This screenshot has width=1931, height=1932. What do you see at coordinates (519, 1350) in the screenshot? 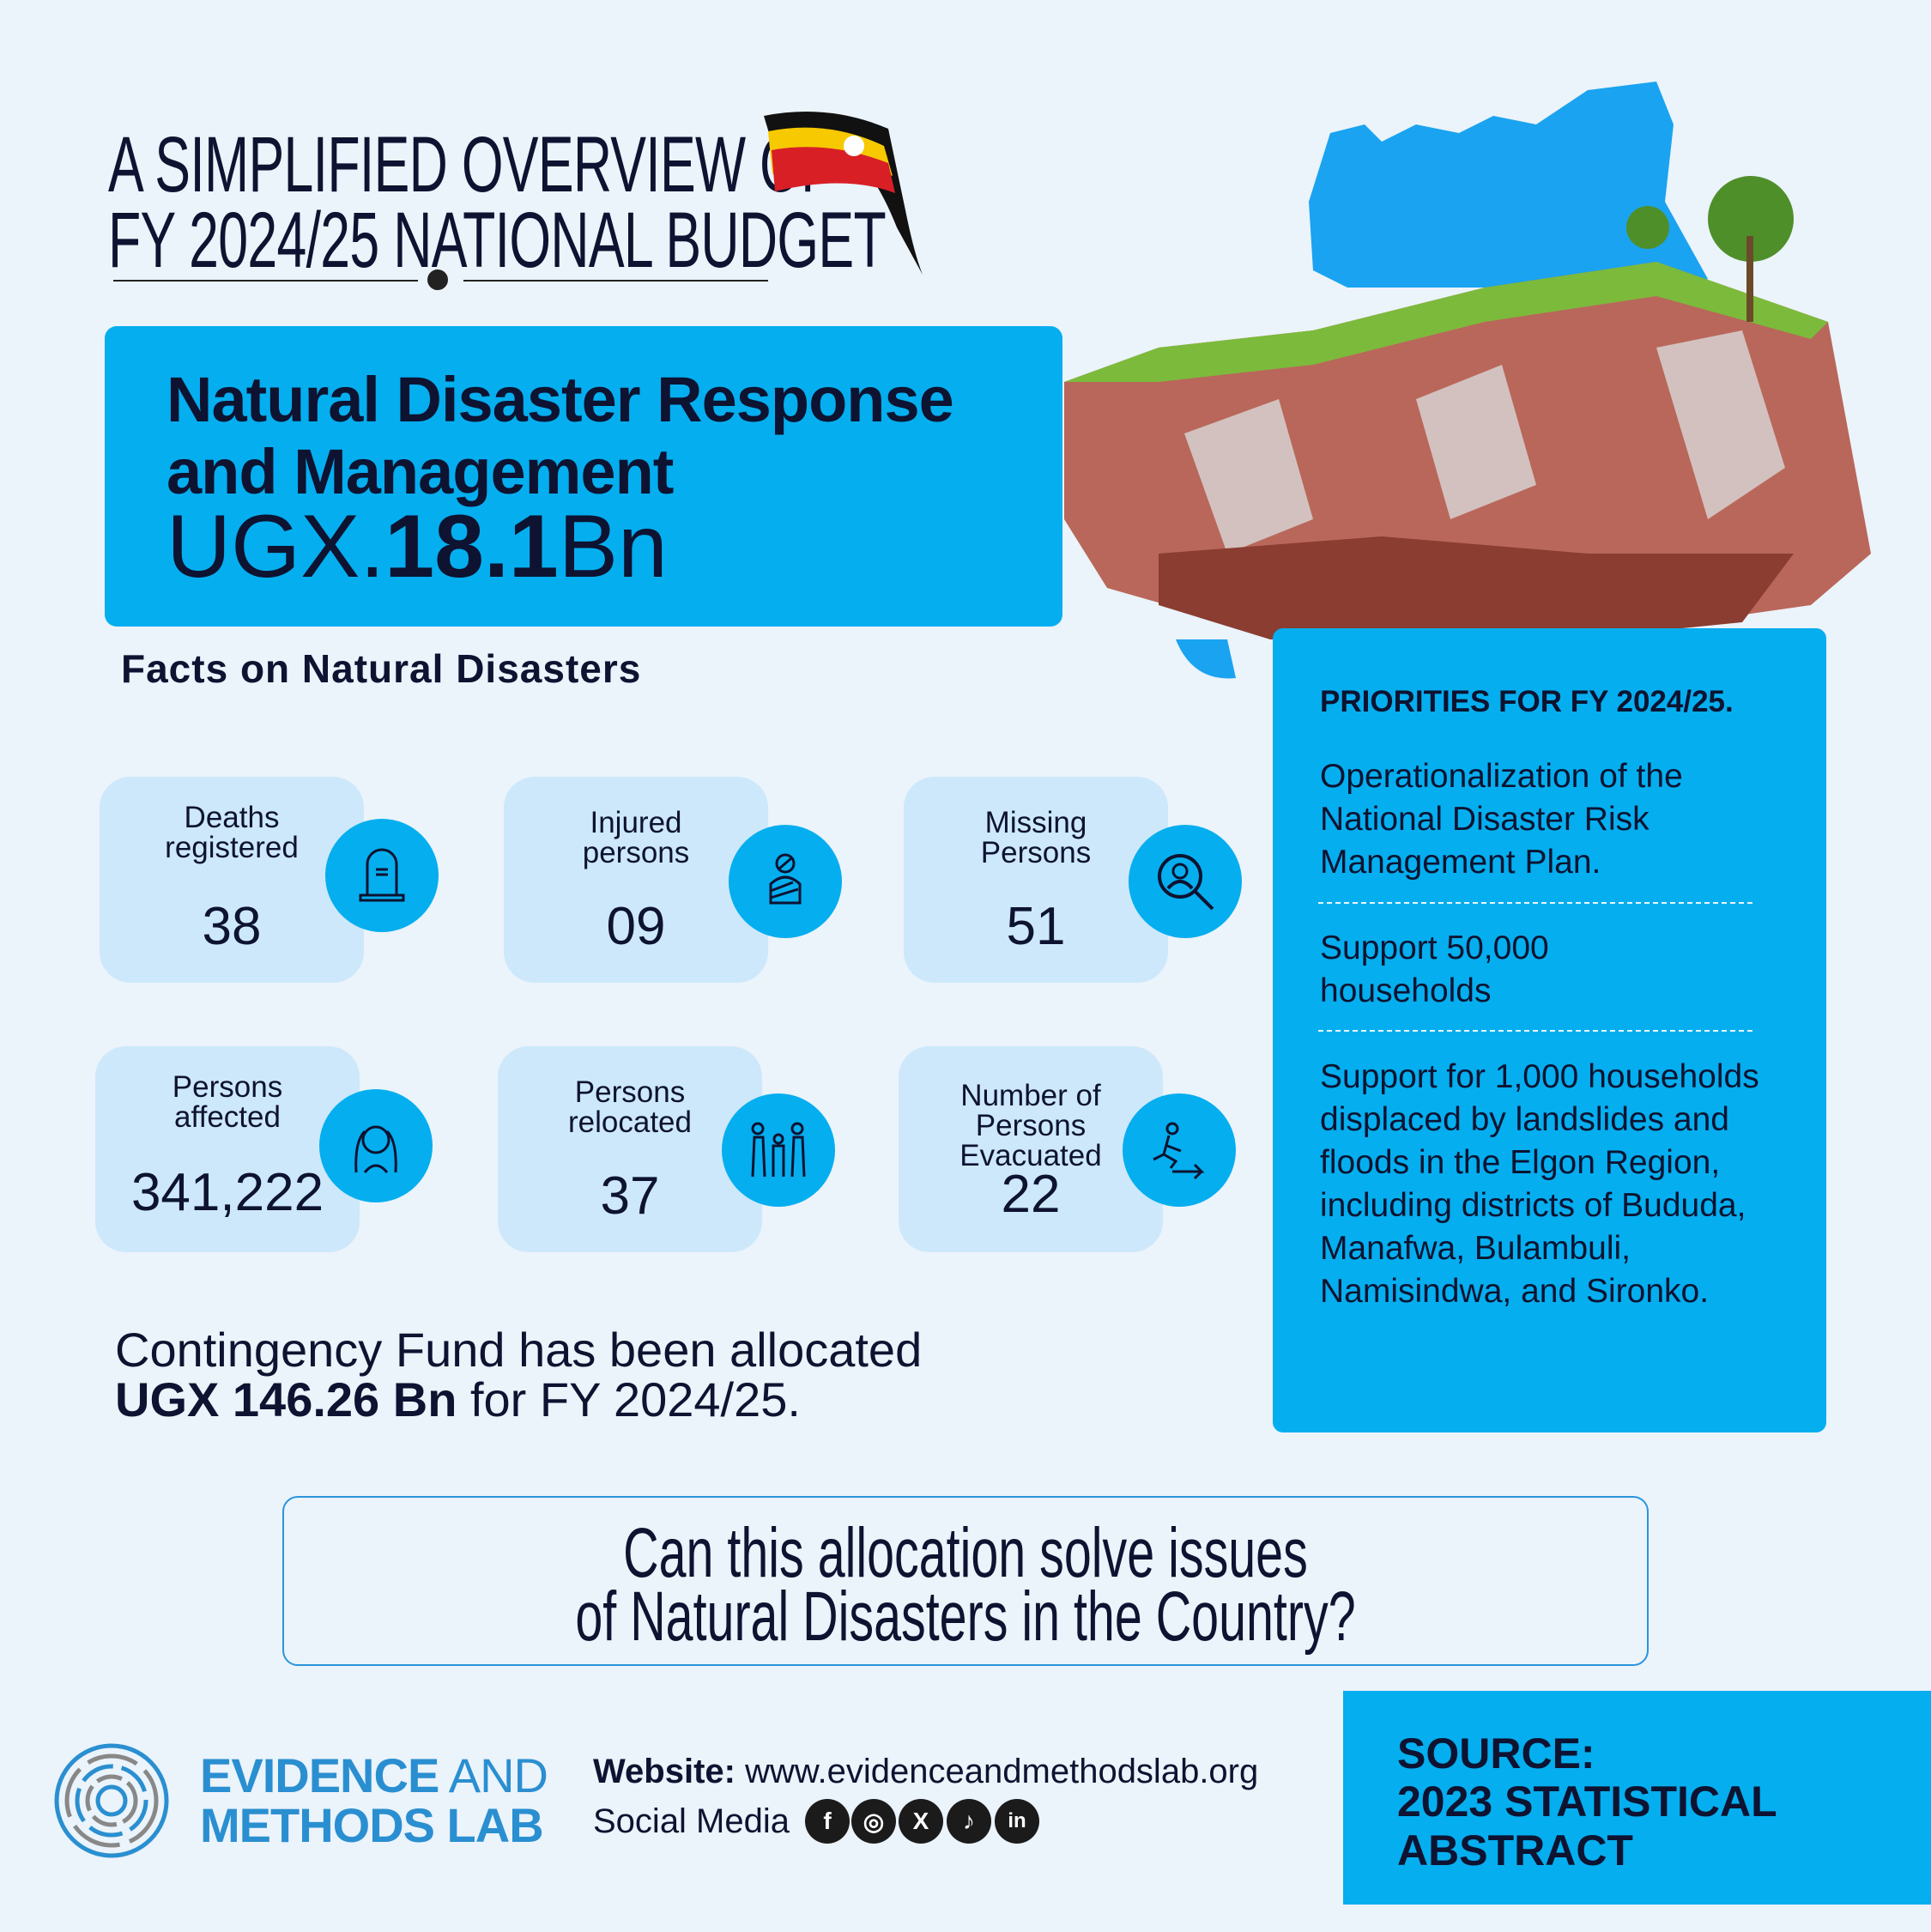
I see `contingency-line1: Contingency Fund has been allocated` at bounding box center [519, 1350].